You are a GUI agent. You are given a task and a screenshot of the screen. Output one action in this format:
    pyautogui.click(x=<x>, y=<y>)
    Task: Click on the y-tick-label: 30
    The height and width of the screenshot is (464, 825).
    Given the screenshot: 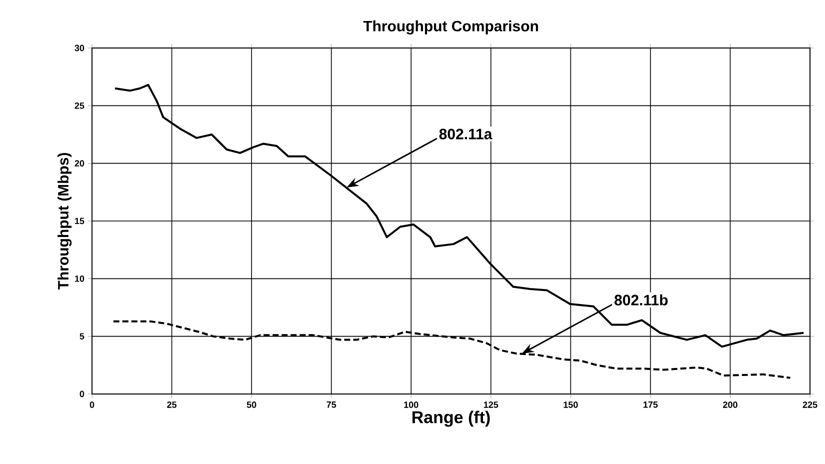 What is the action you would take?
    pyautogui.click(x=79, y=48)
    